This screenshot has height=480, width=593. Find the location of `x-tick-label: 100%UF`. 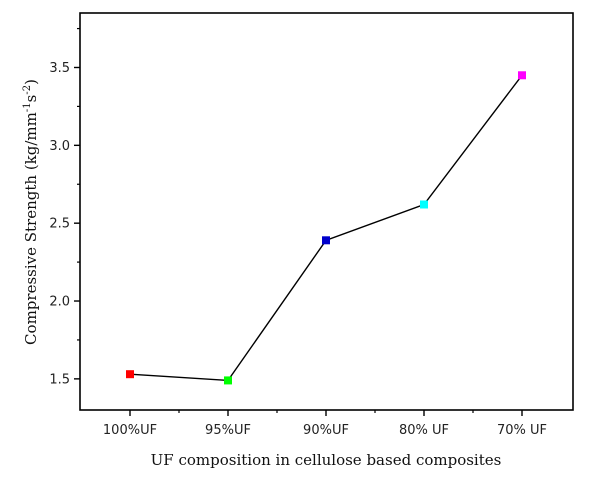

x-tick-label: 100%UF is located at coordinates (130, 430).